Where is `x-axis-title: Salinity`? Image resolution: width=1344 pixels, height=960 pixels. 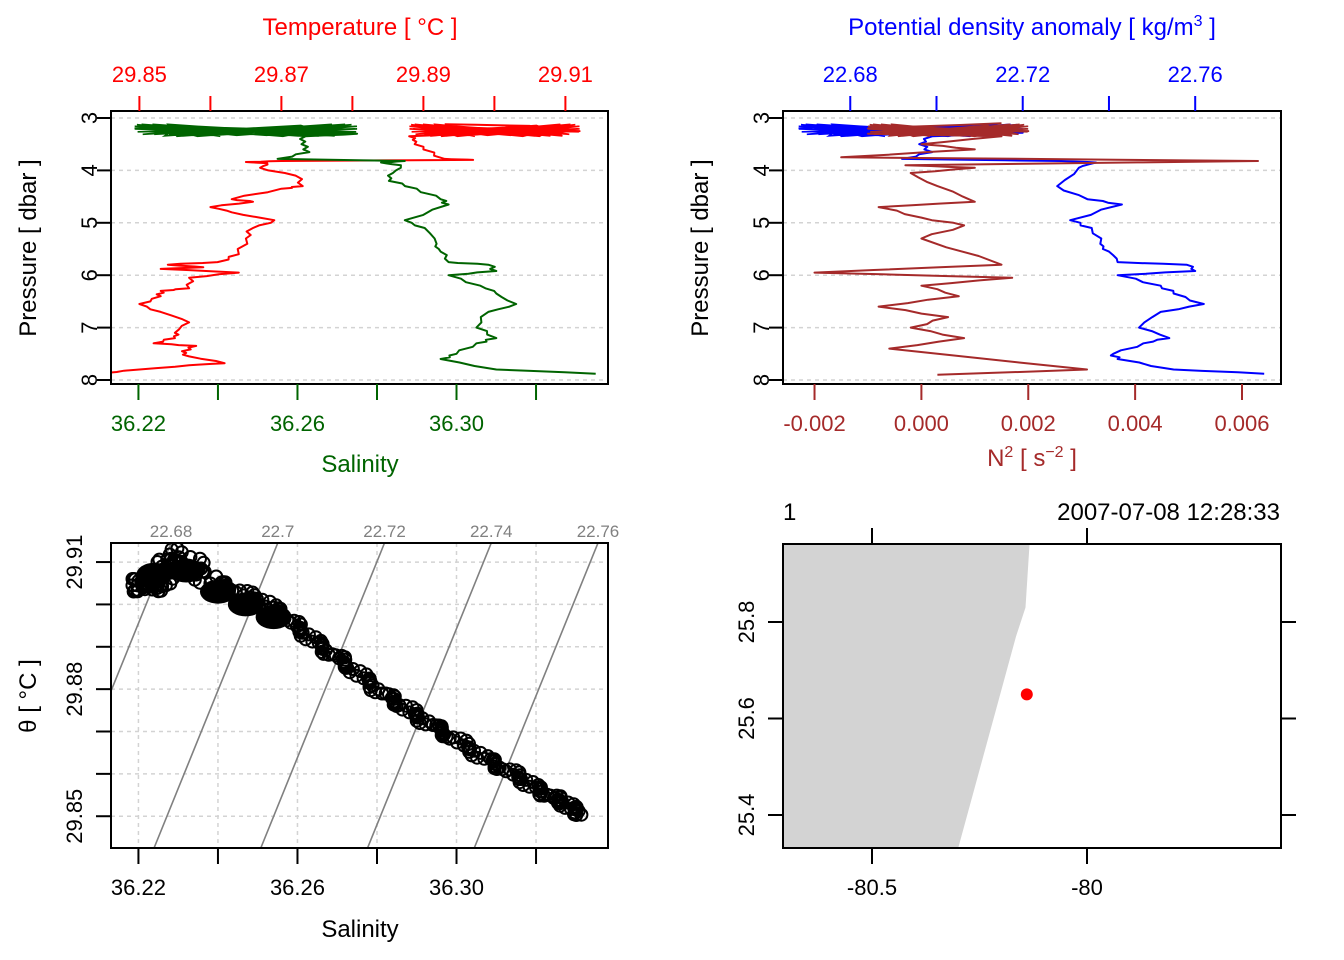 x-axis-title: Salinity is located at coordinates (359, 929).